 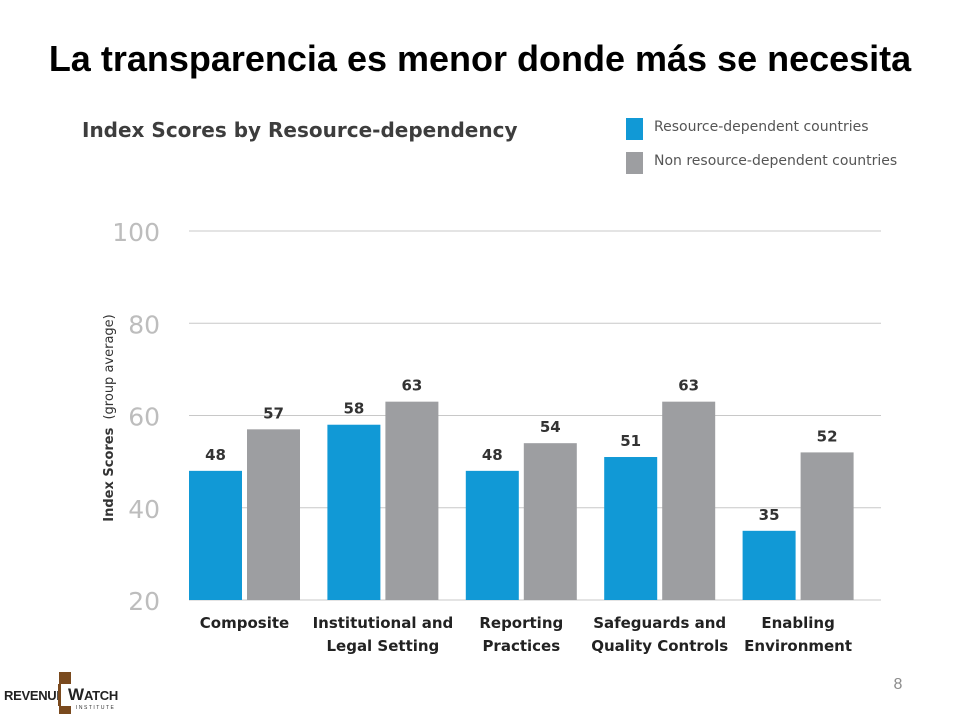 What do you see at coordinates (109, 366) in the screenshot?
I see `y-axis-label-rest: (group average)` at bounding box center [109, 366].